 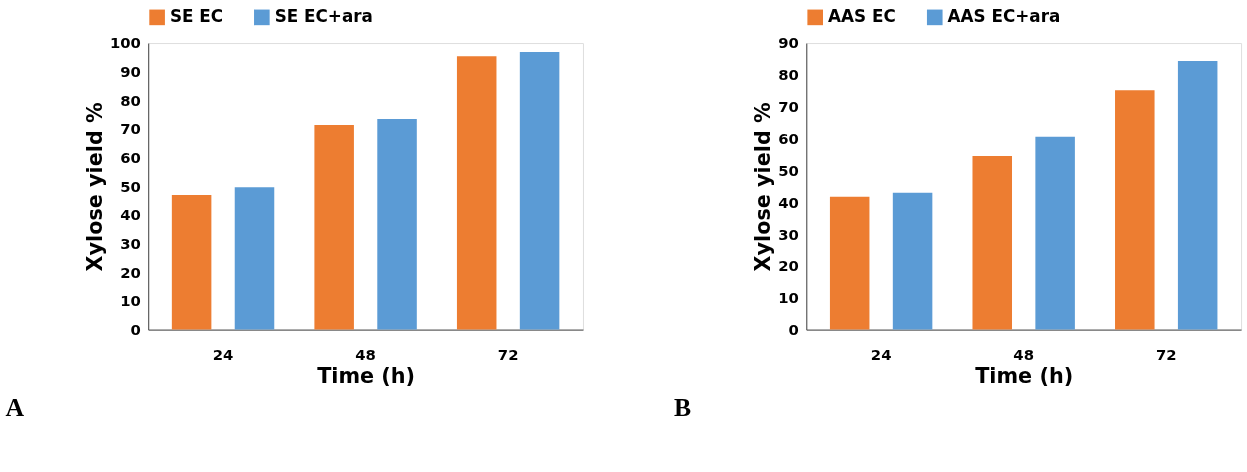 What do you see at coordinates (683, 407) in the screenshot?
I see `text: B` at bounding box center [683, 407].